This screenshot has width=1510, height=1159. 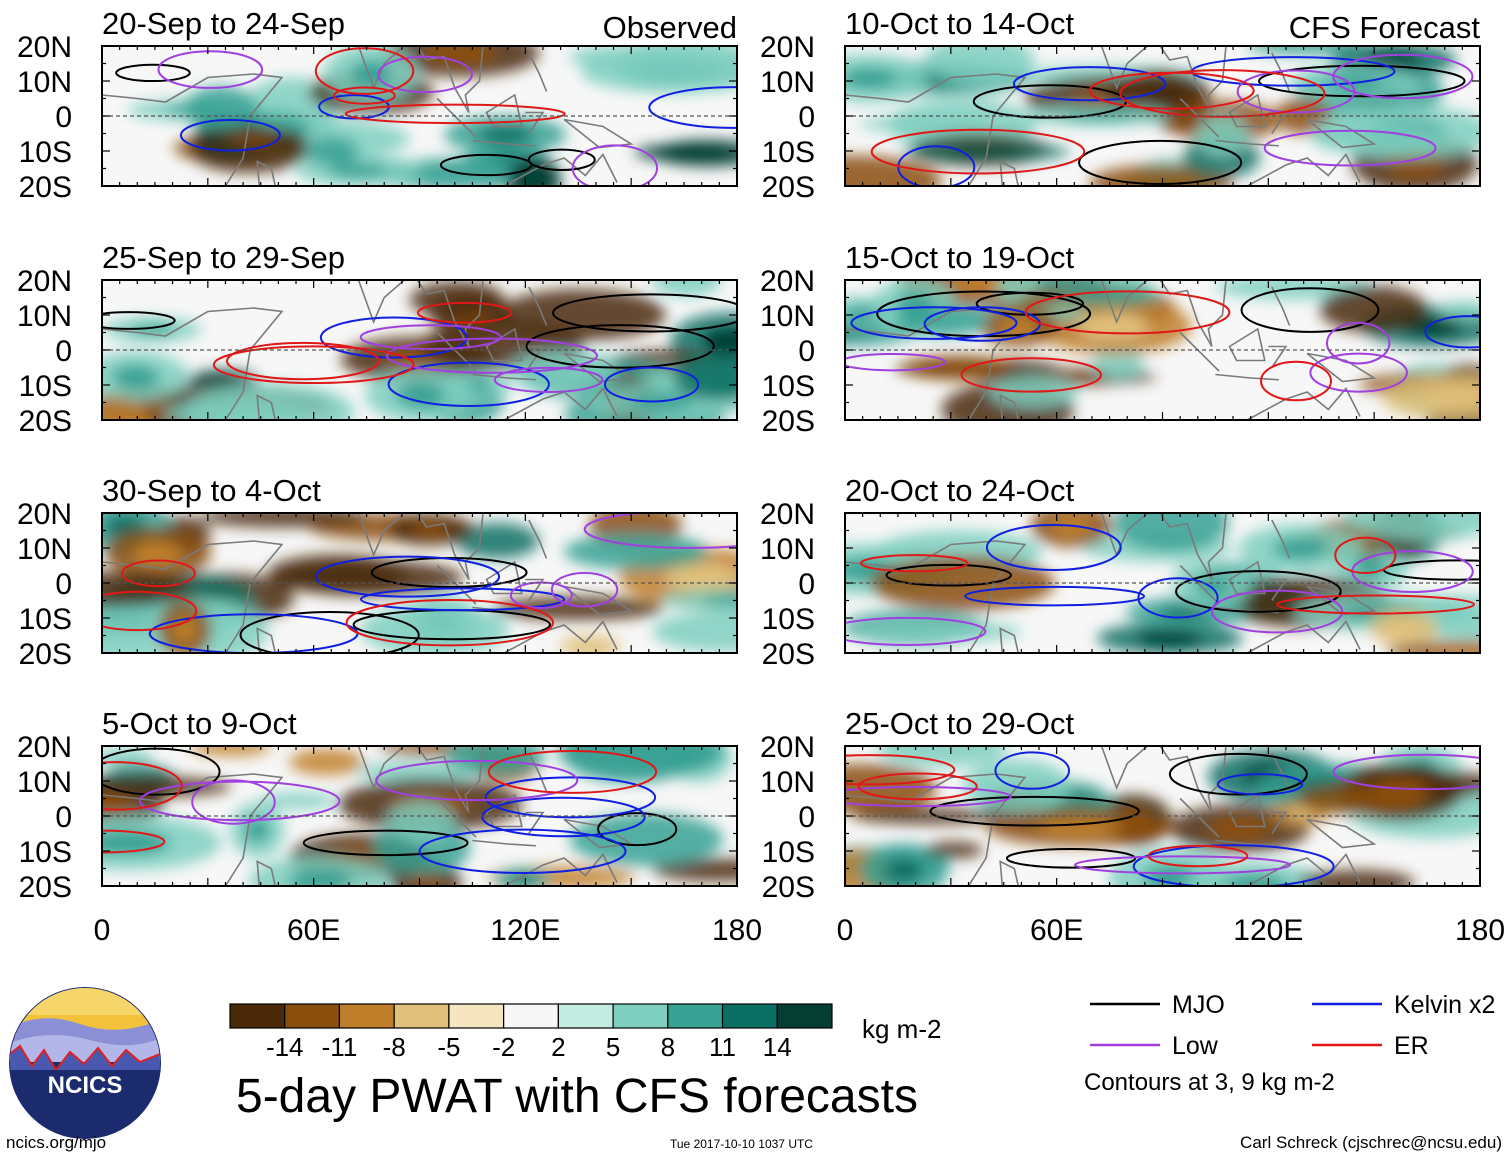 I want to click on colorbar-label: 14, so click(x=777, y=1047).